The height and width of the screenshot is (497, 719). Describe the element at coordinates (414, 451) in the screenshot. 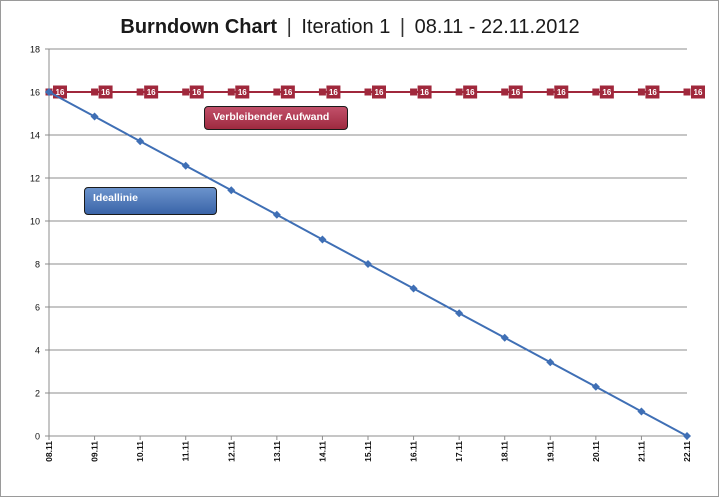

I see `x-tick-label: 16.11` at that location.